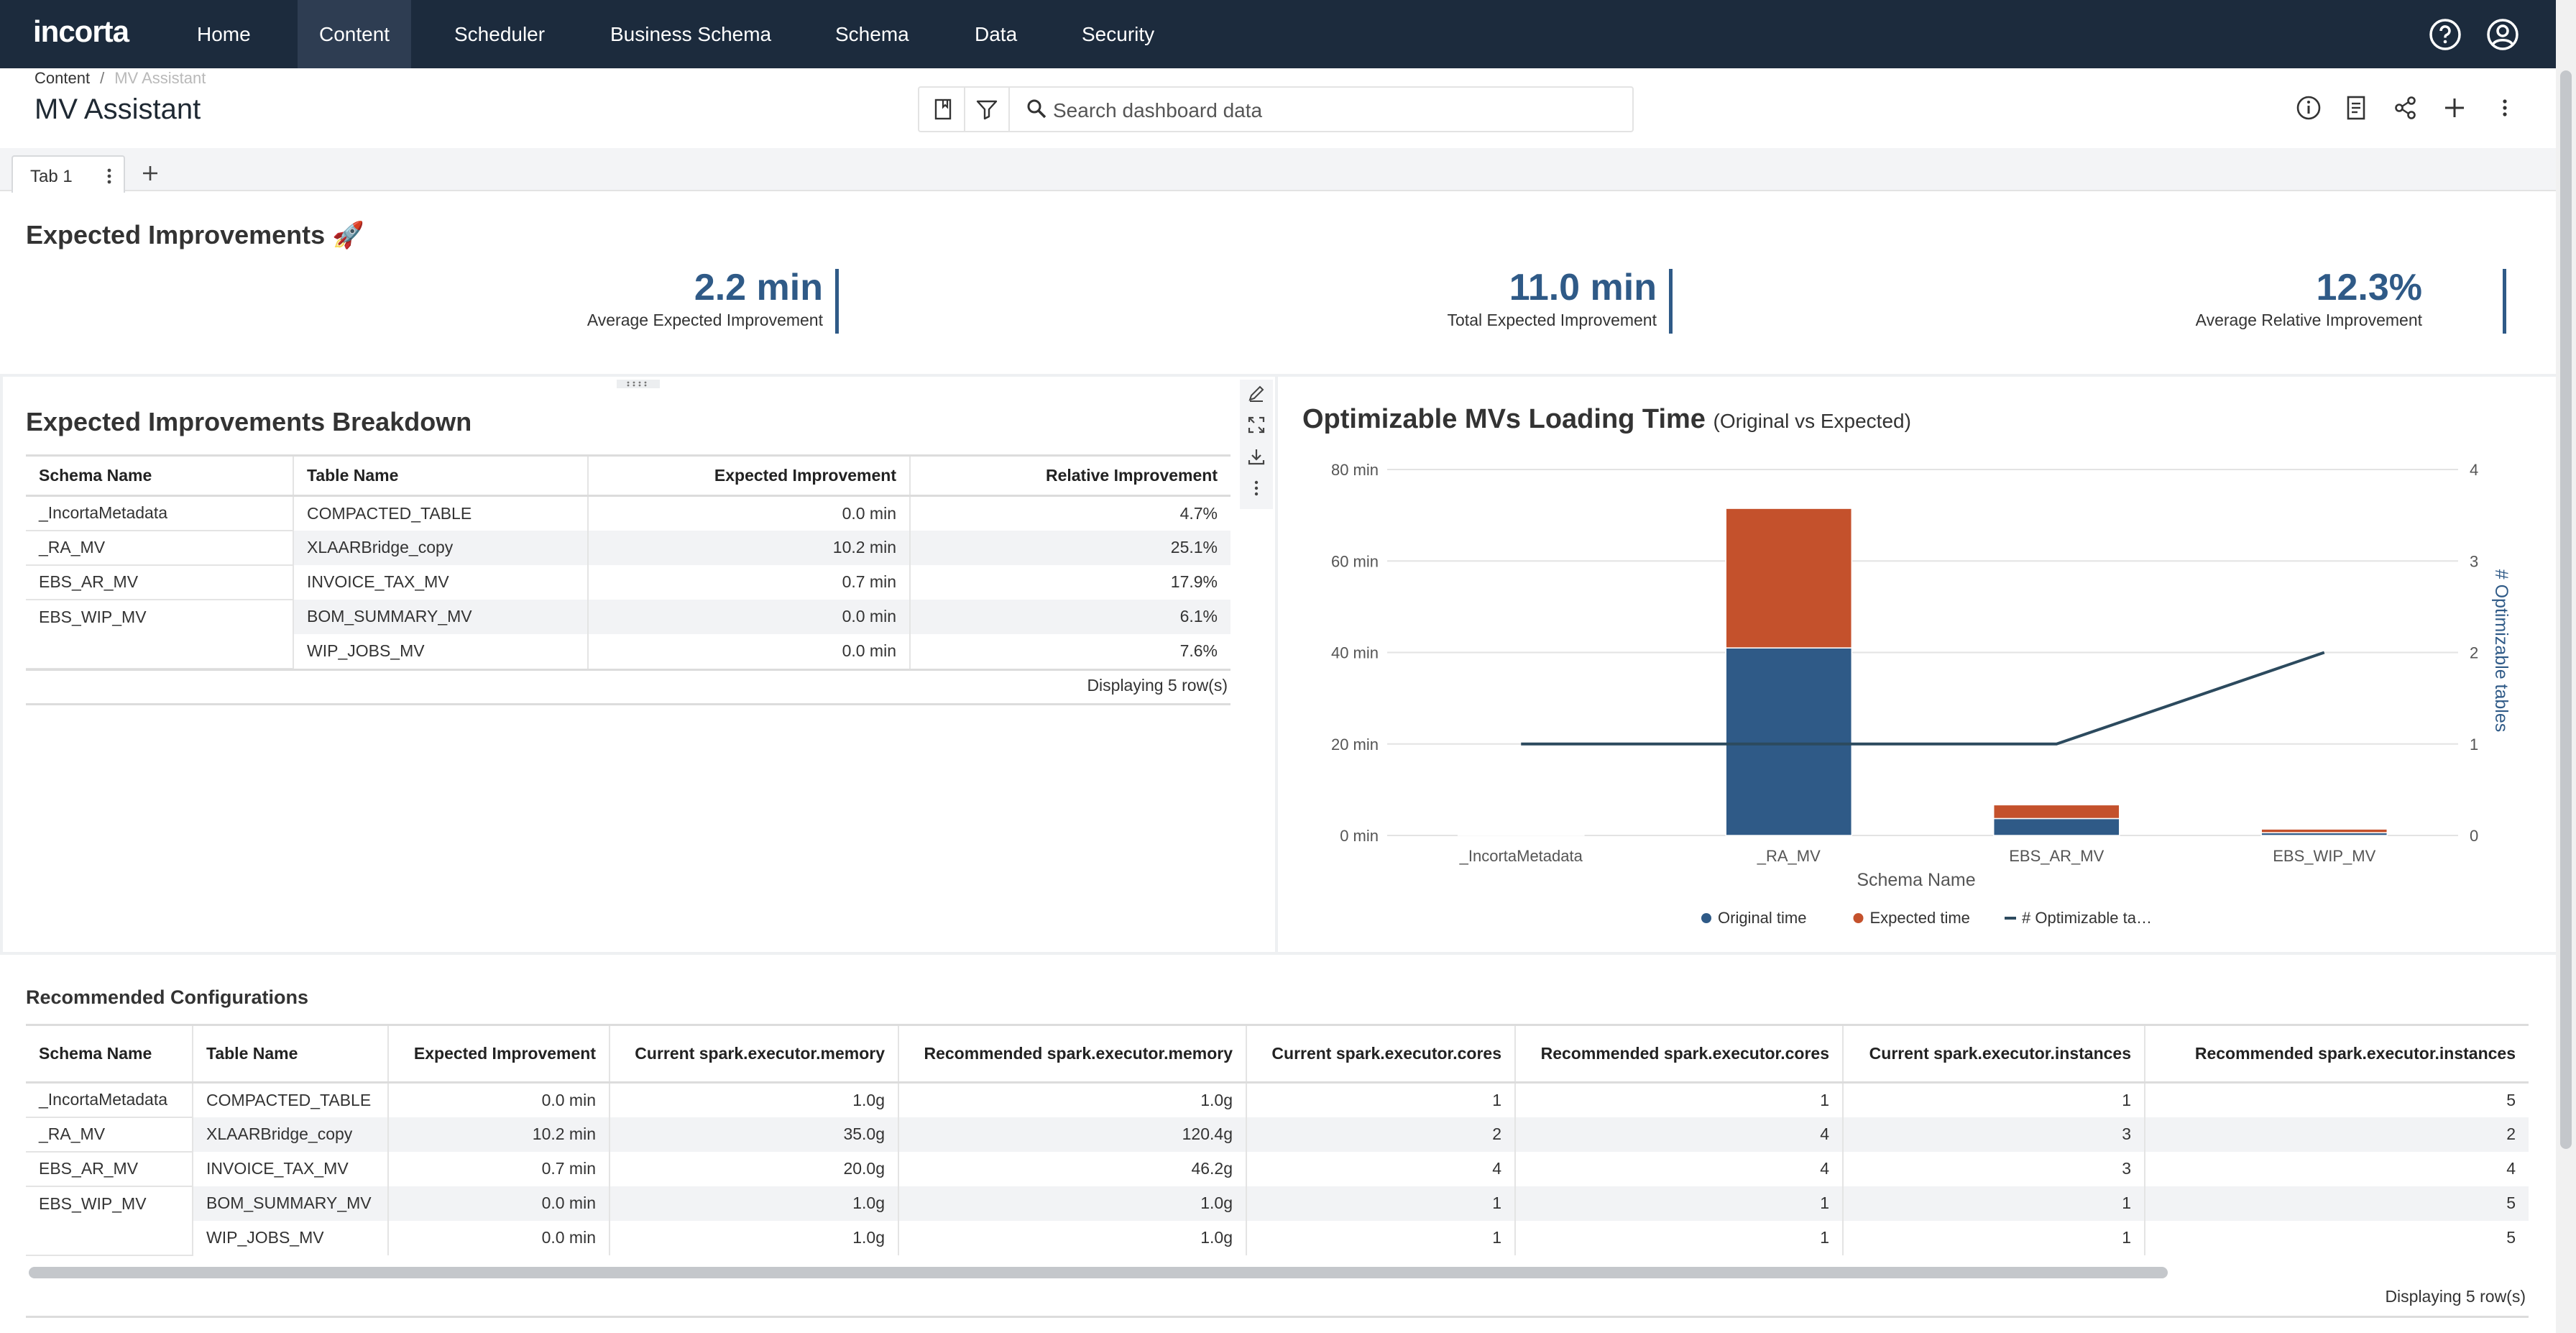  I want to click on info-icon, so click(2308, 108).